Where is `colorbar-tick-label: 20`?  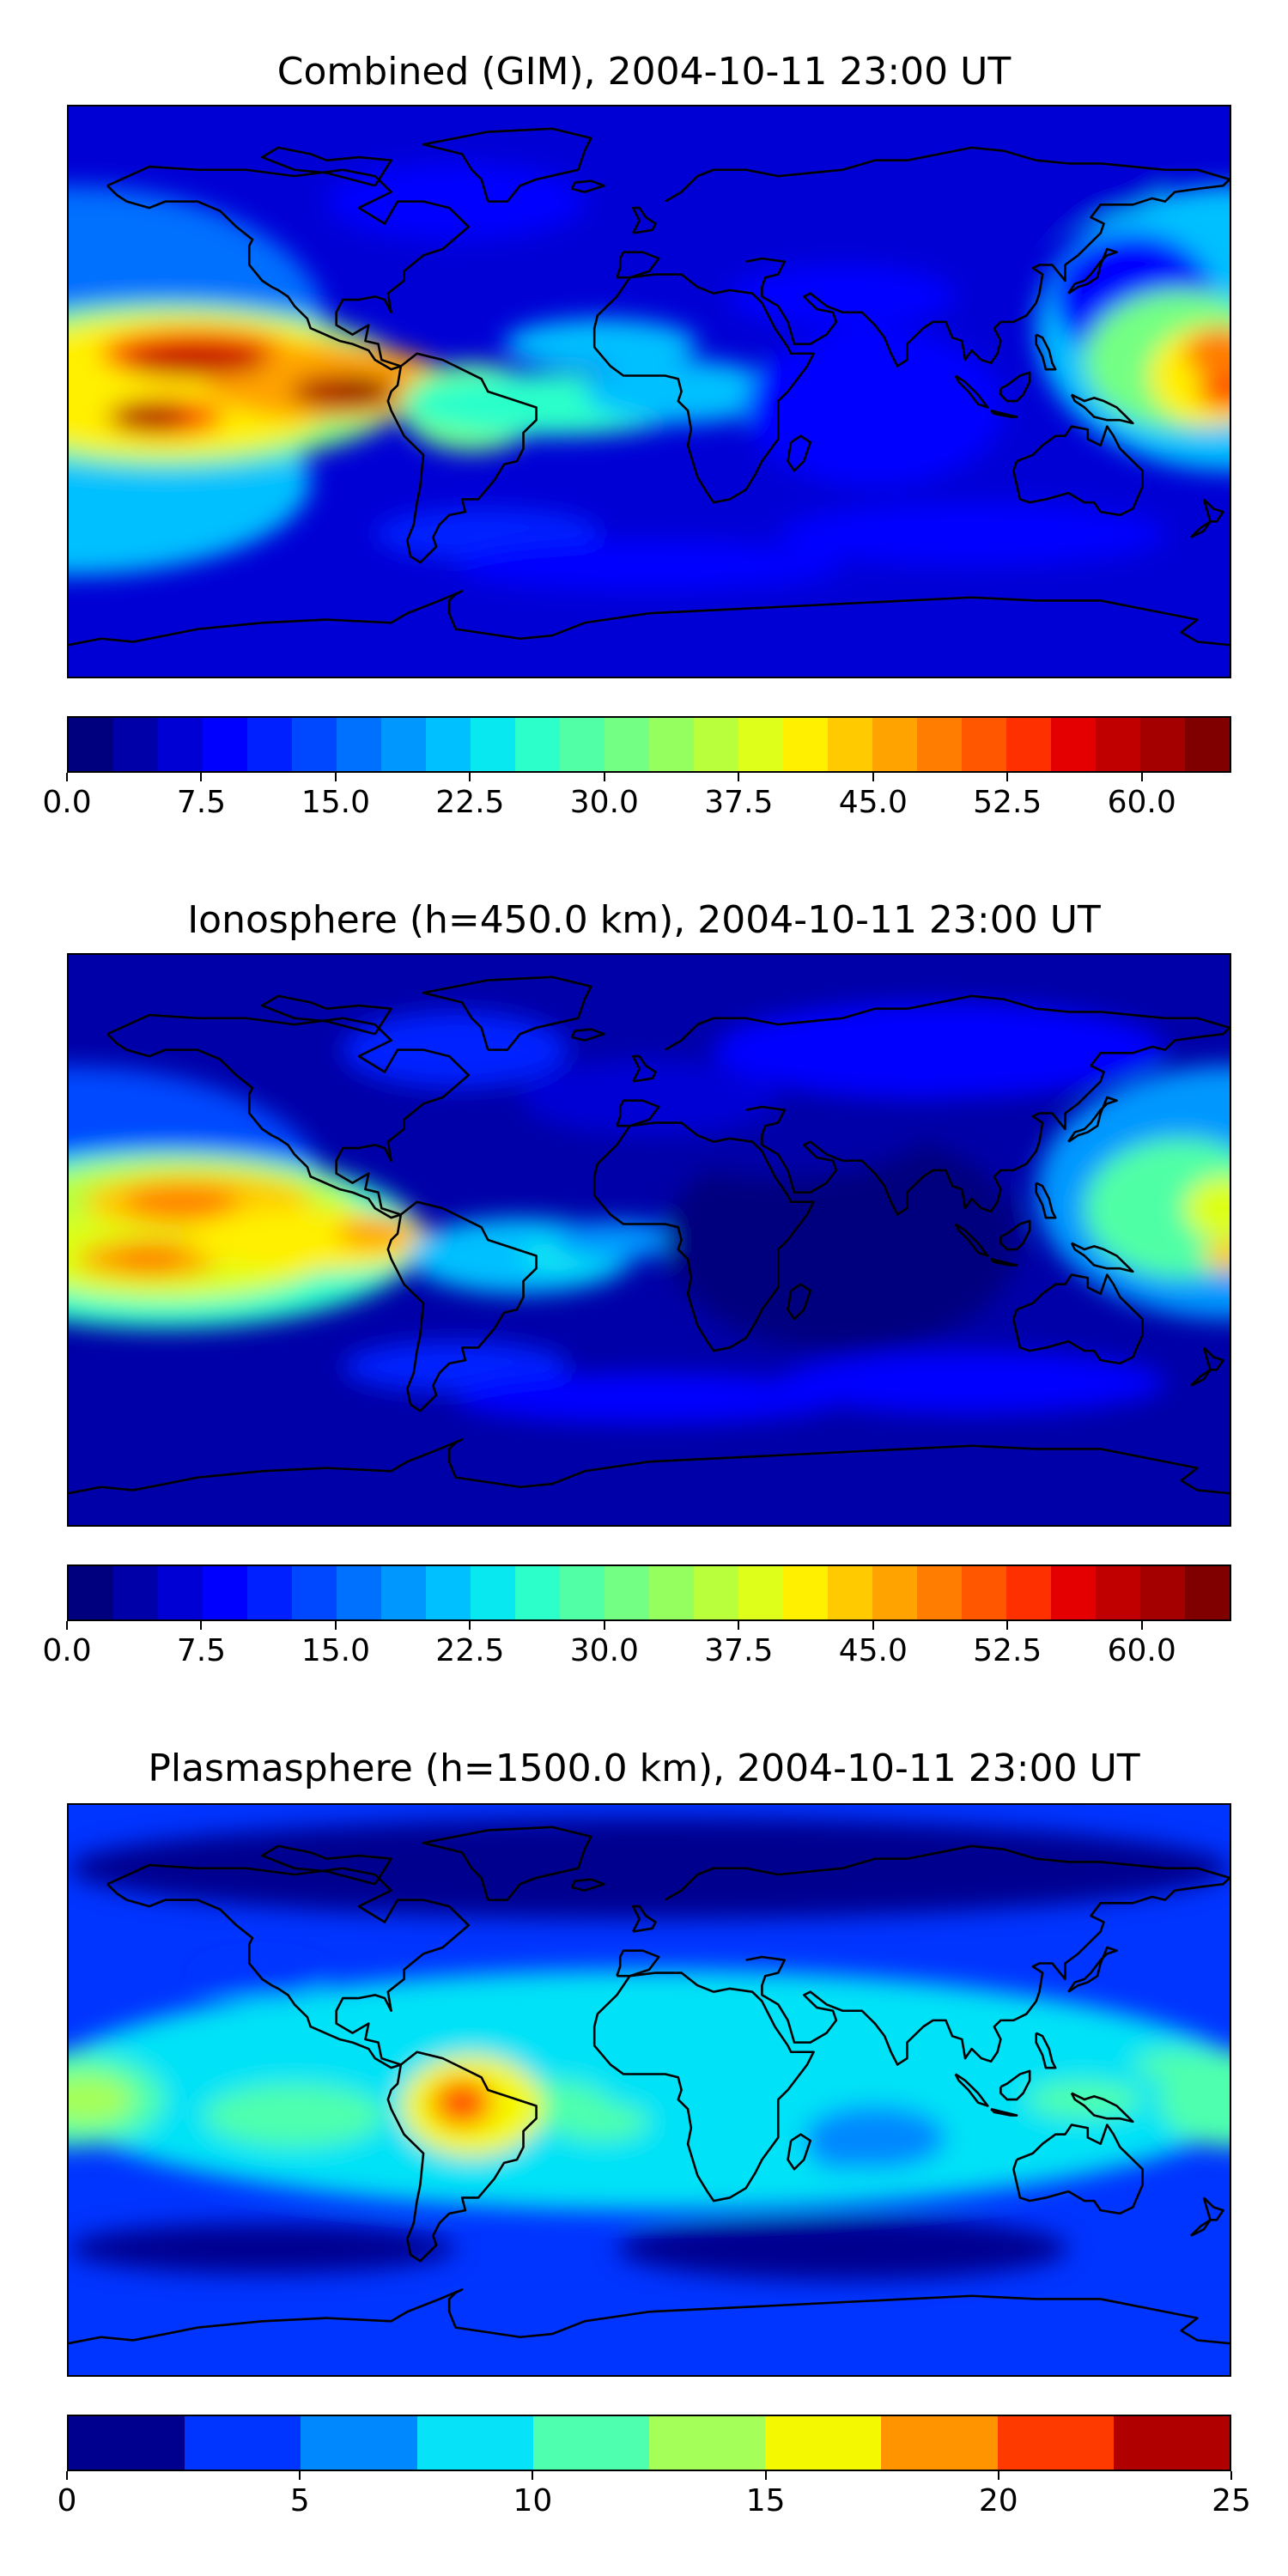 colorbar-tick-label: 20 is located at coordinates (998, 2500).